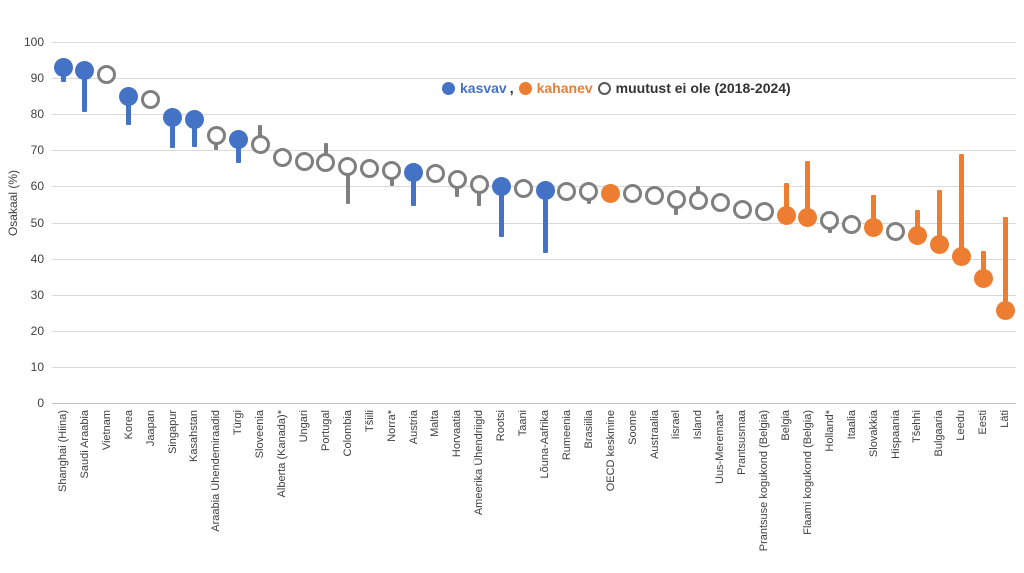 The width and height of the screenshot is (1024, 573). Describe the element at coordinates (654, 434) in the screenshot. I see `x-axis-label: Austraalia` at that location.